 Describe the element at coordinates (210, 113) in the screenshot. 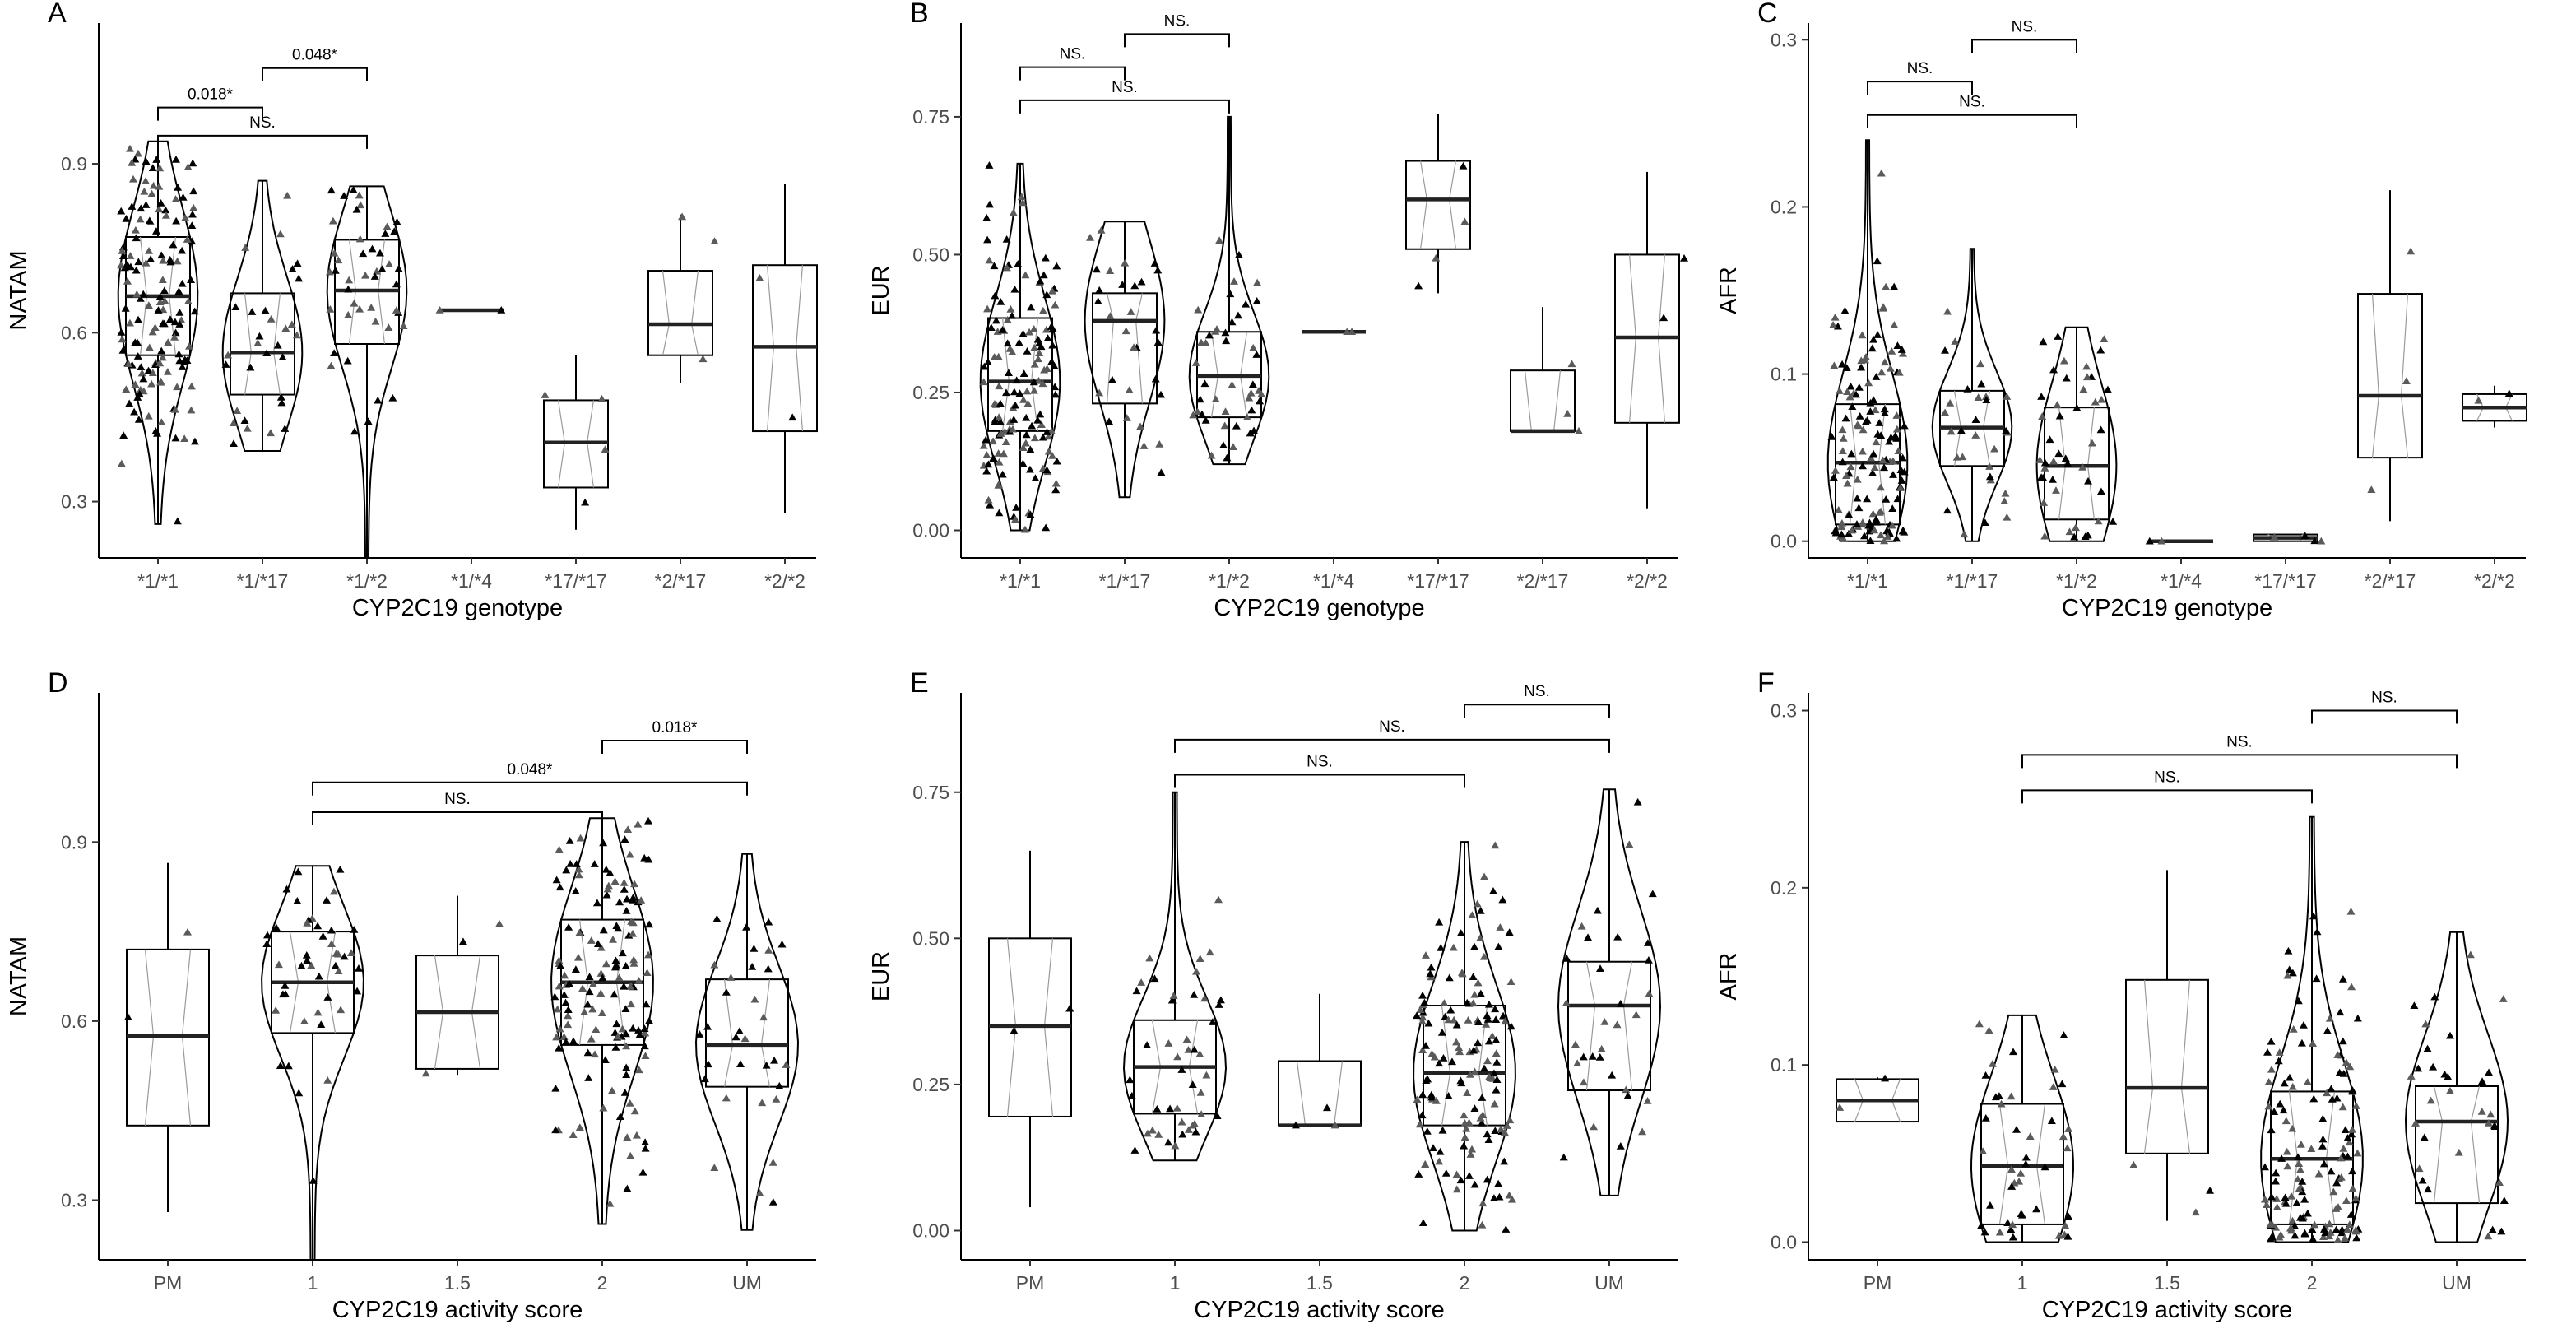

I see `significance-bracket` at that location.